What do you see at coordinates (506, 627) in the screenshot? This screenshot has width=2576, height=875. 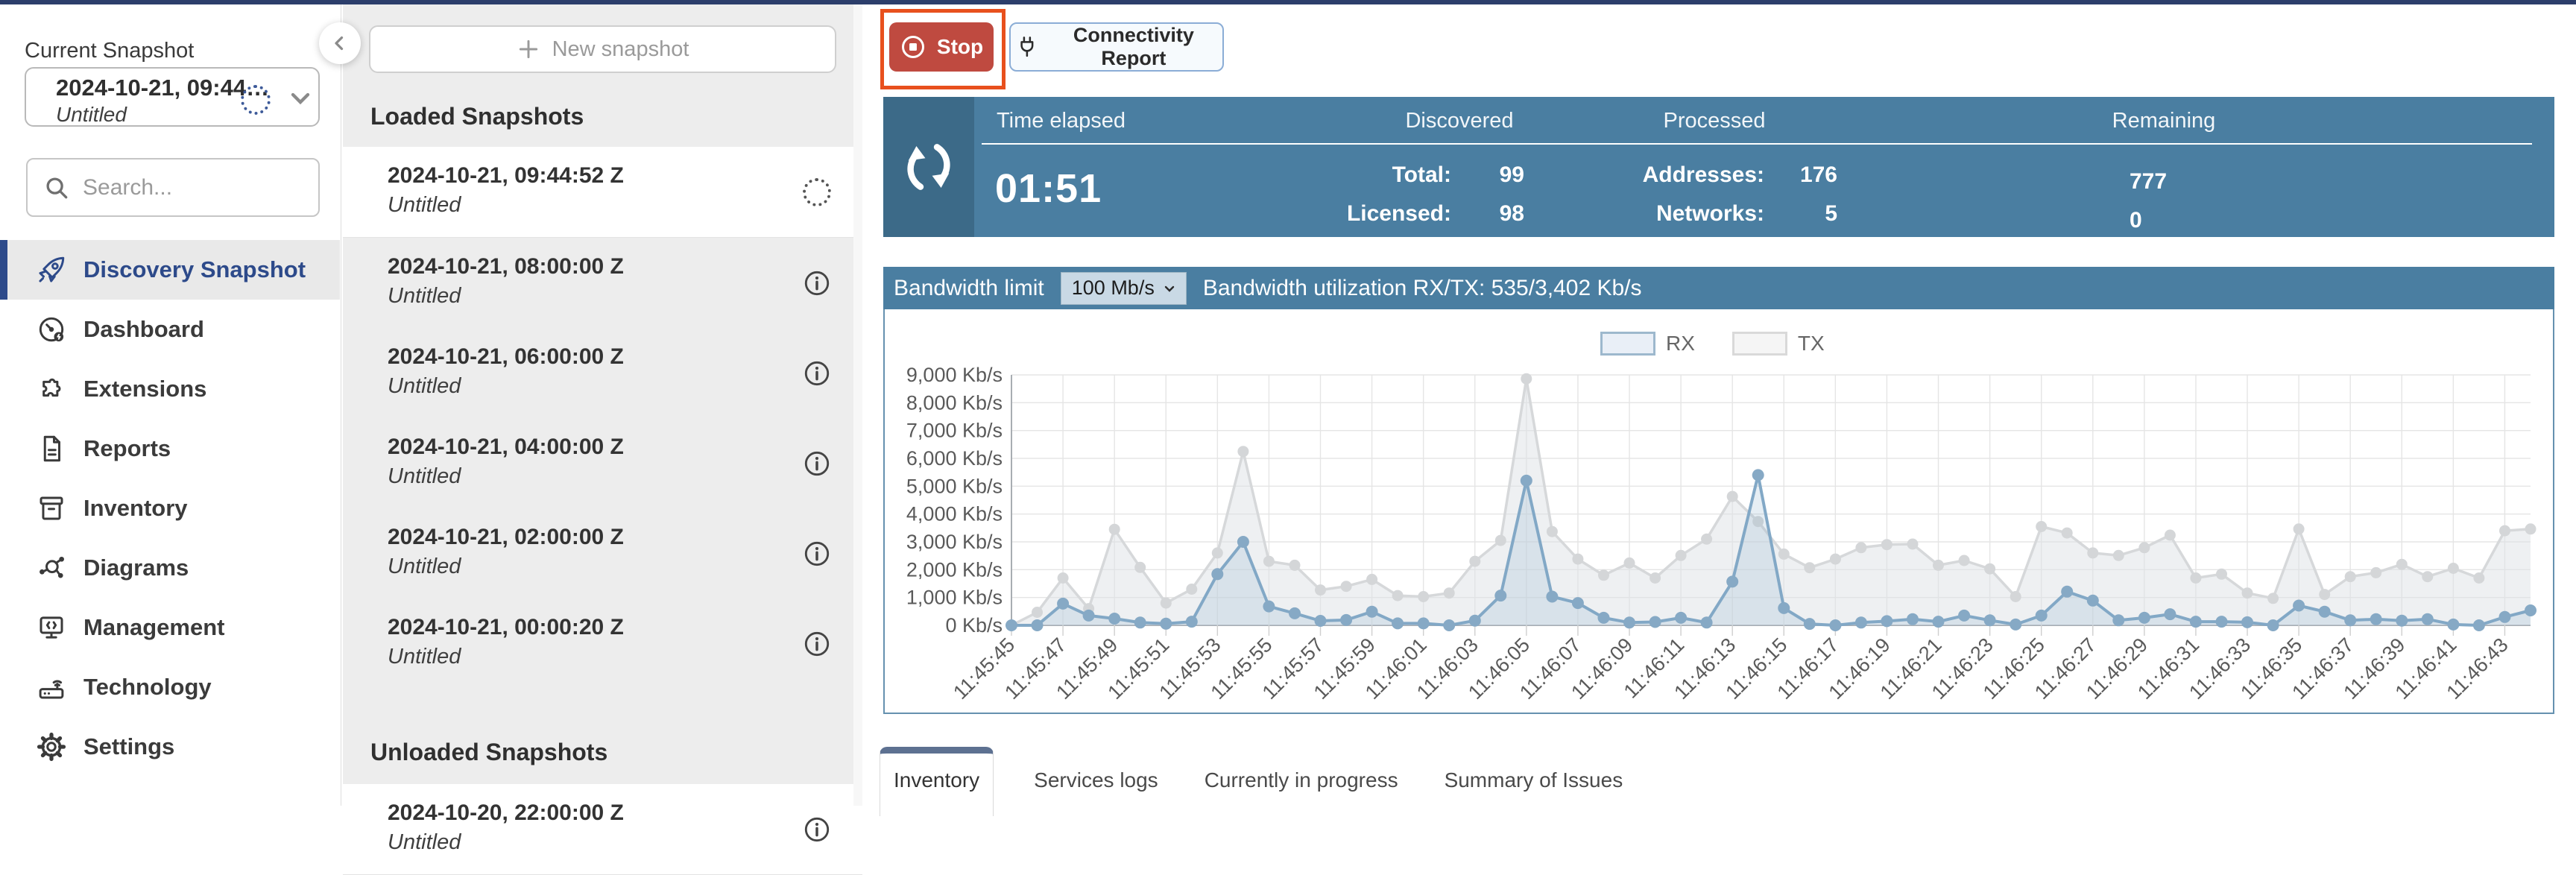 I see `snapshot-date: 2024-10-21, 00:00:20 Z` at bounding box center [506, 627].